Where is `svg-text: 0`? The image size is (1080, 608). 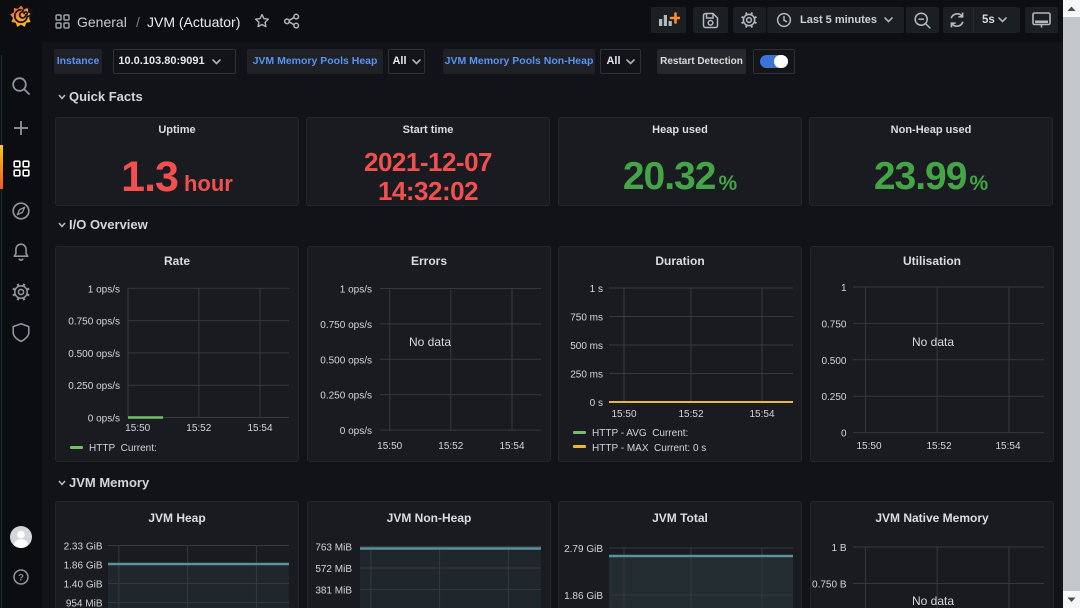 svg-text: 0 is located at coordinates (843, 434).